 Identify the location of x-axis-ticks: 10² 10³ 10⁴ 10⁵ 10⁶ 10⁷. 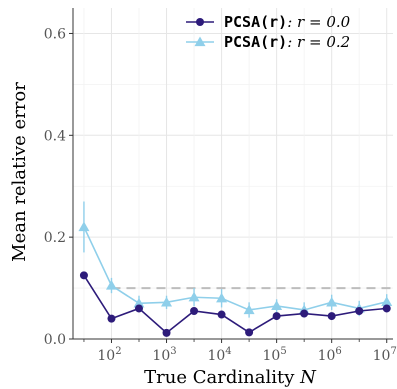
(240, 351).